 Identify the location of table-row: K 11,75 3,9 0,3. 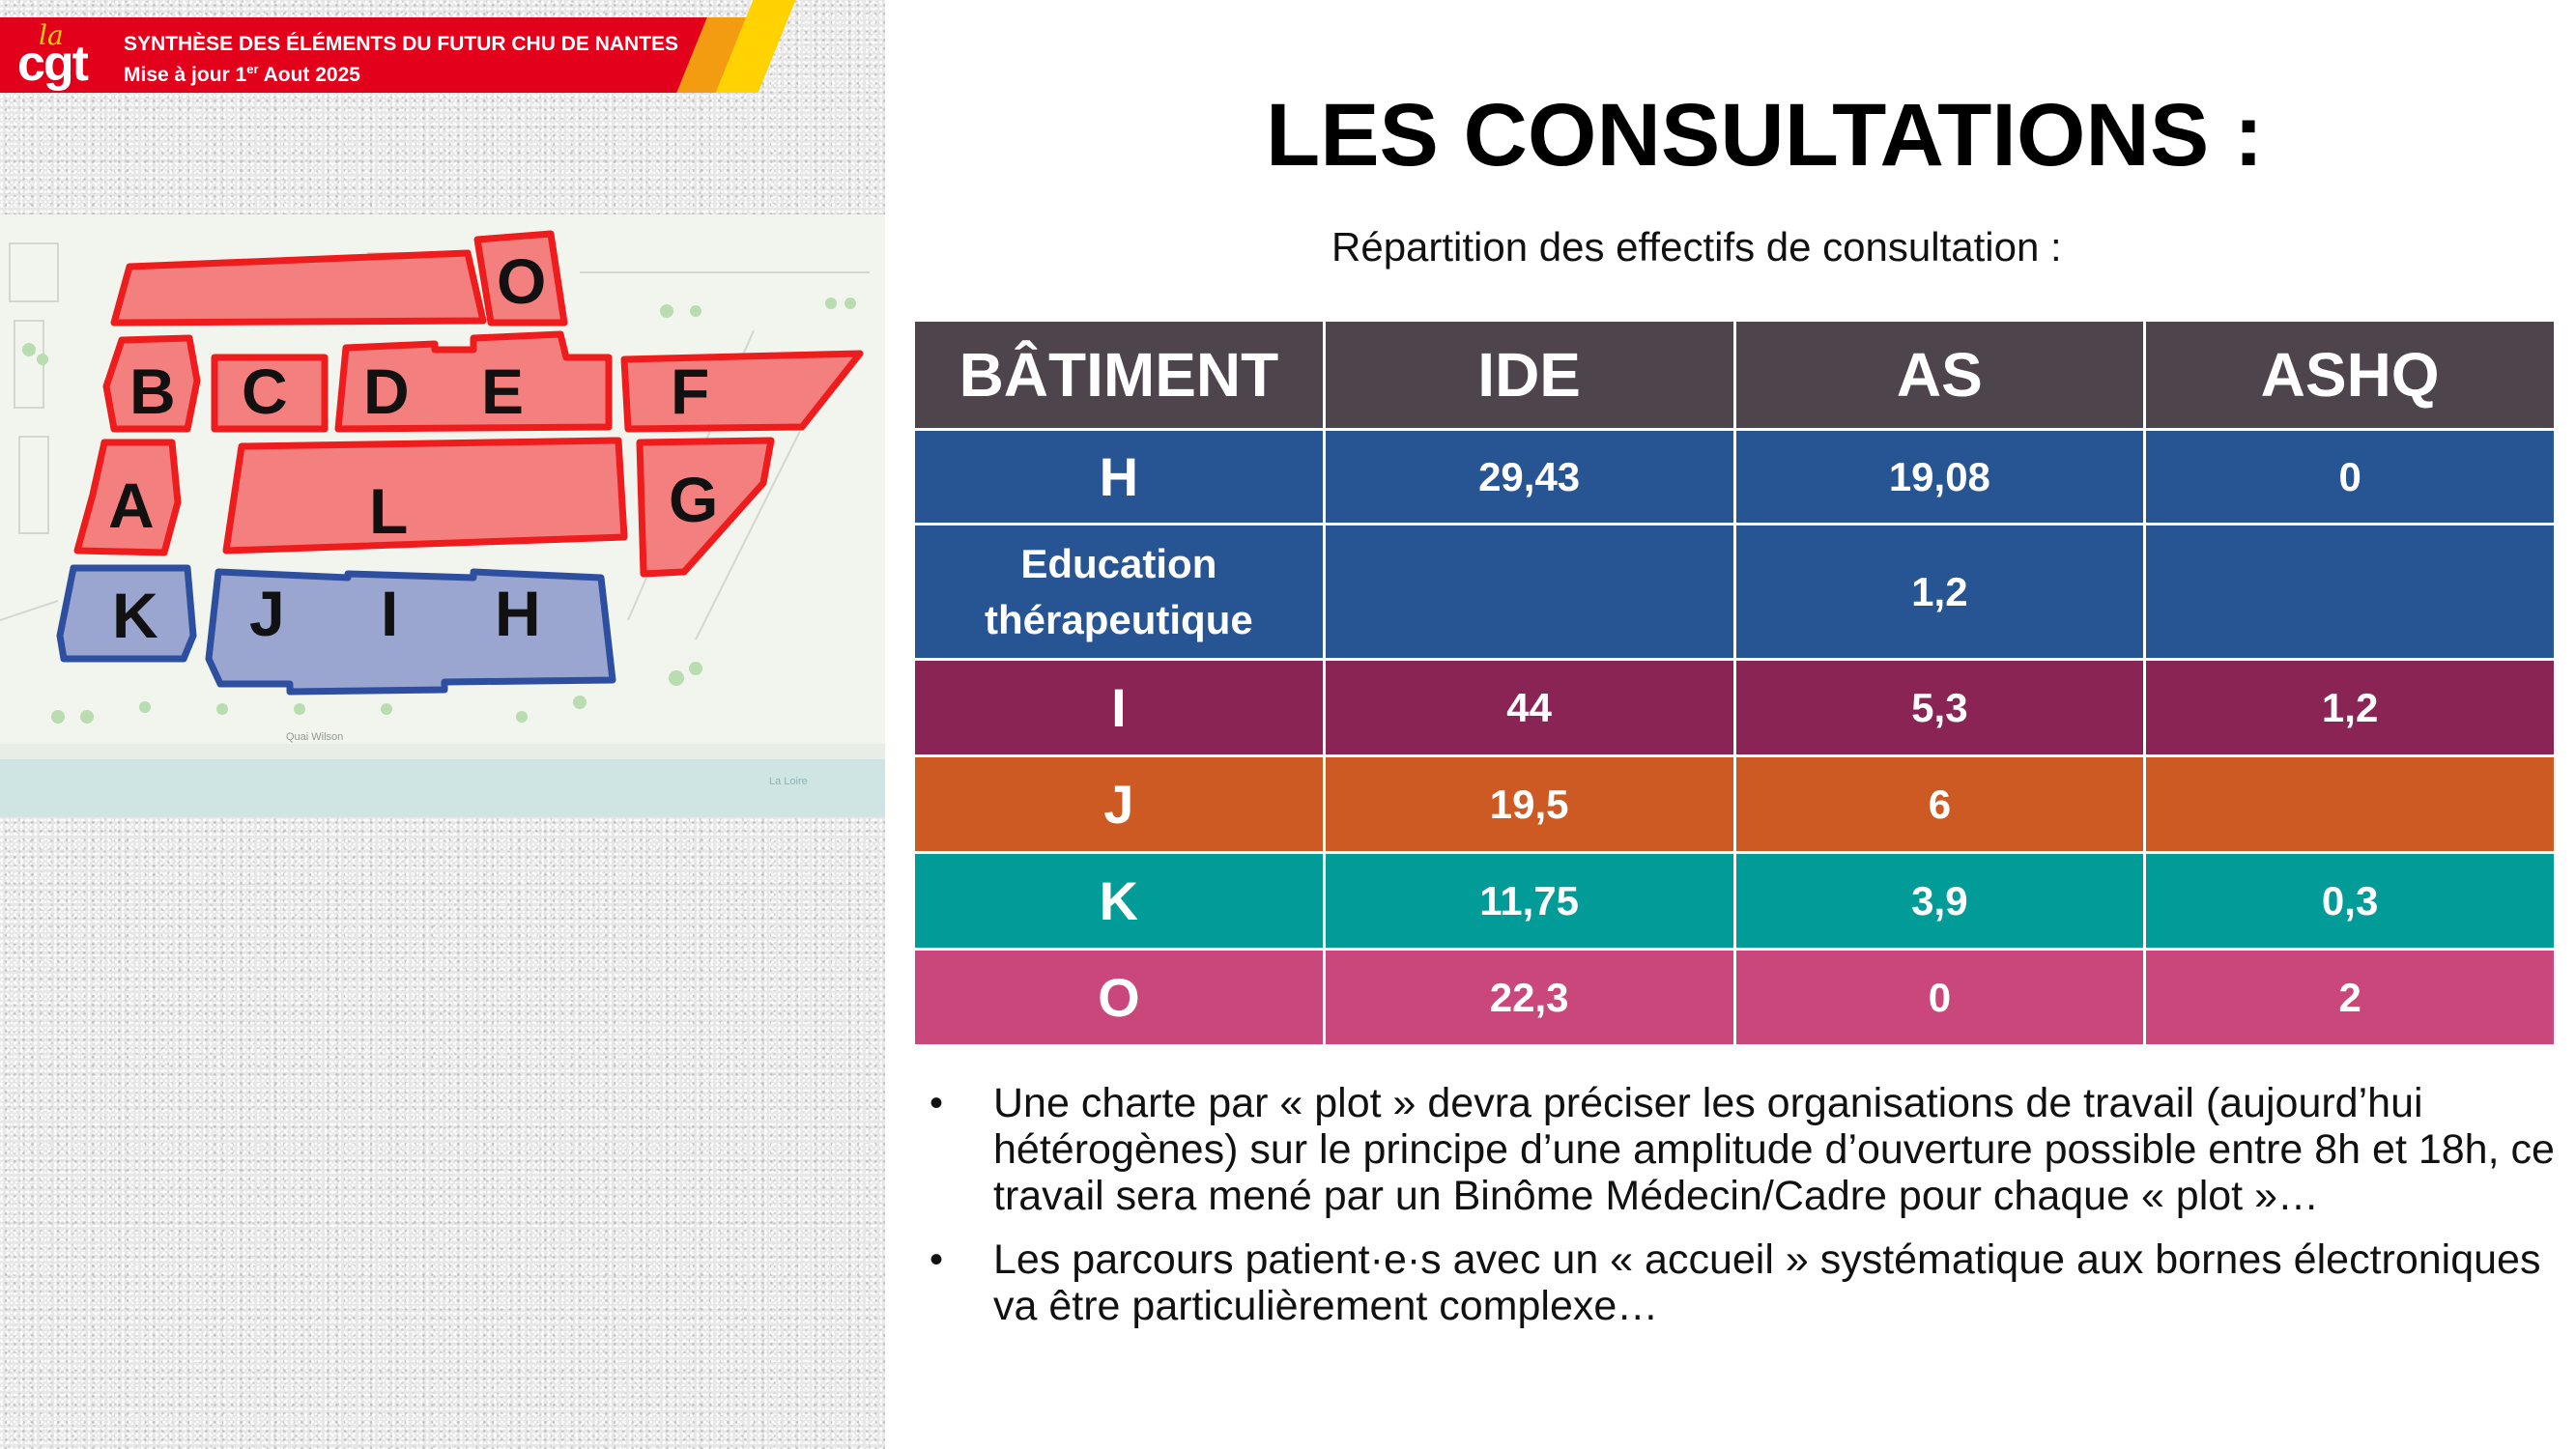
(1735, 901).